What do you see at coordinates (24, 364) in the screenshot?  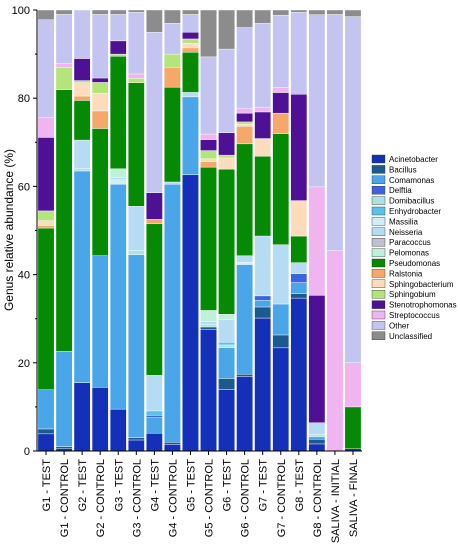 I see `y-tick-label: 20` at bounding box center [24, 364].